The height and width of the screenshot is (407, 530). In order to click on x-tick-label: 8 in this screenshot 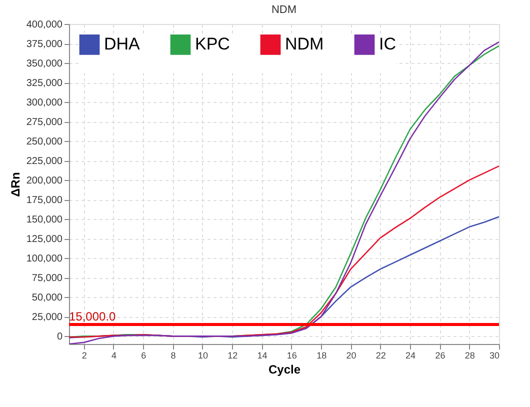, I will do `click(173, 355)`.